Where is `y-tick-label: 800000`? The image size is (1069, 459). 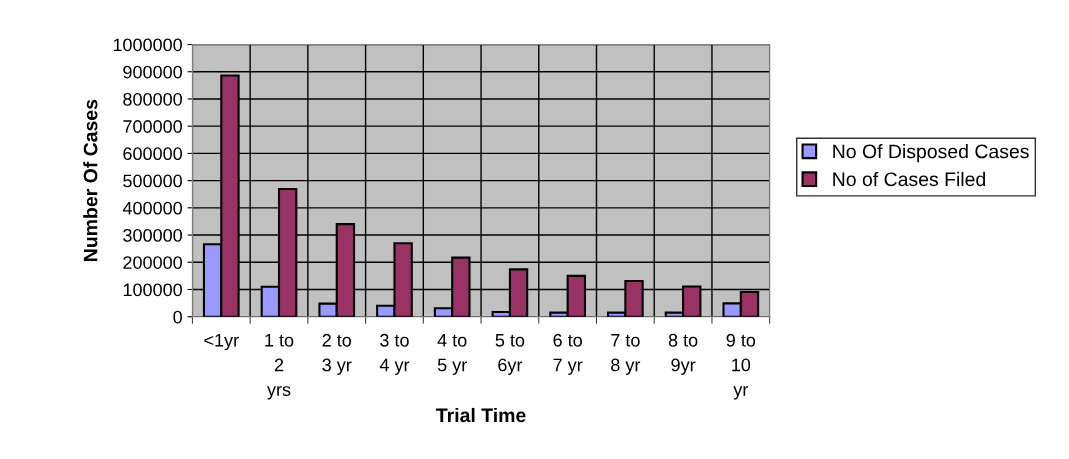 y-tick-label: 800000 is located at coordinates (152, 99).